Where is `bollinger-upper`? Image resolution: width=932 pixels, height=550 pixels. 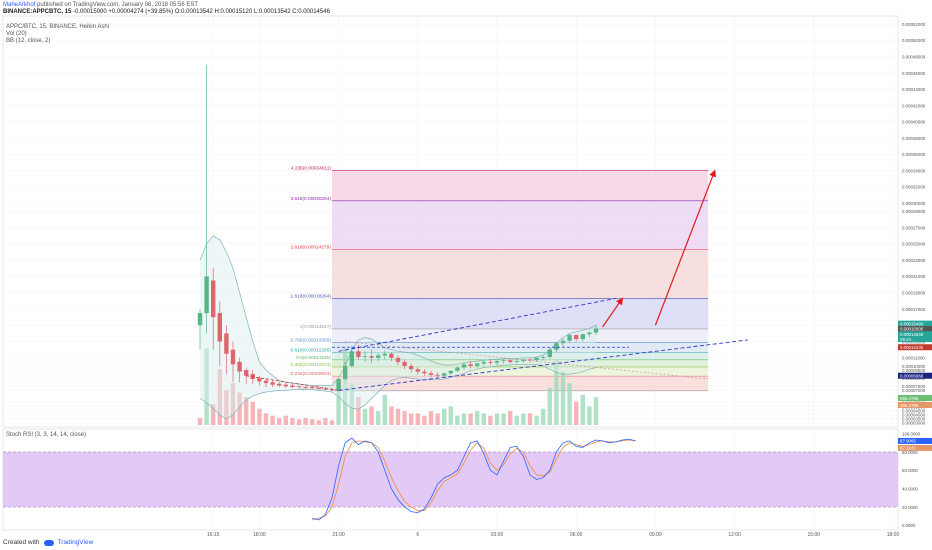
bollinger-upper is located at coordinates (398, 310).